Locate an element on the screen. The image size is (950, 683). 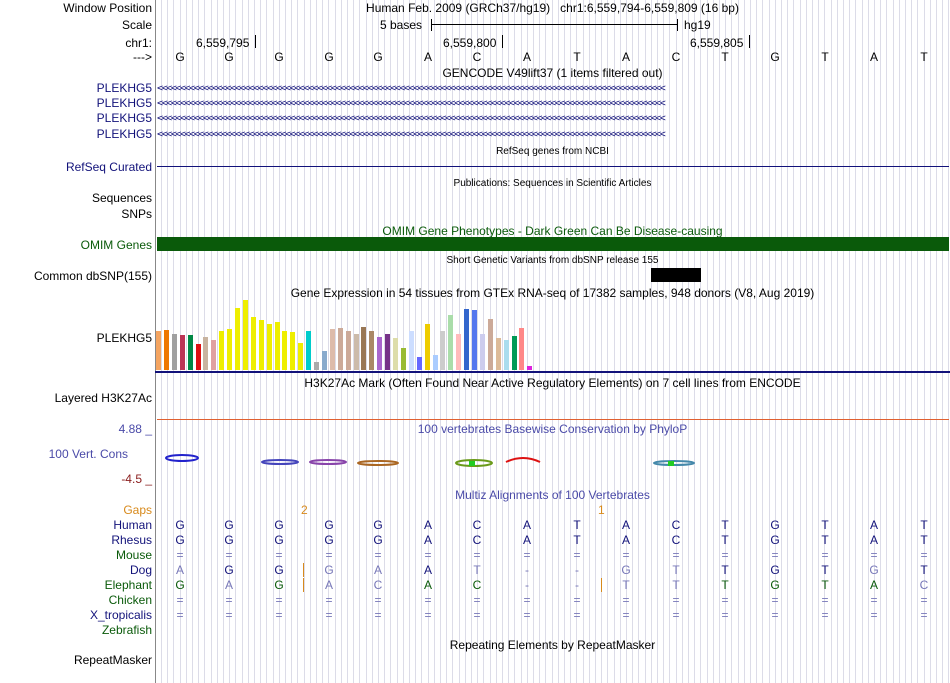
gtex-gene-label: PLEKHG5 is located at coordinates (124, 338).